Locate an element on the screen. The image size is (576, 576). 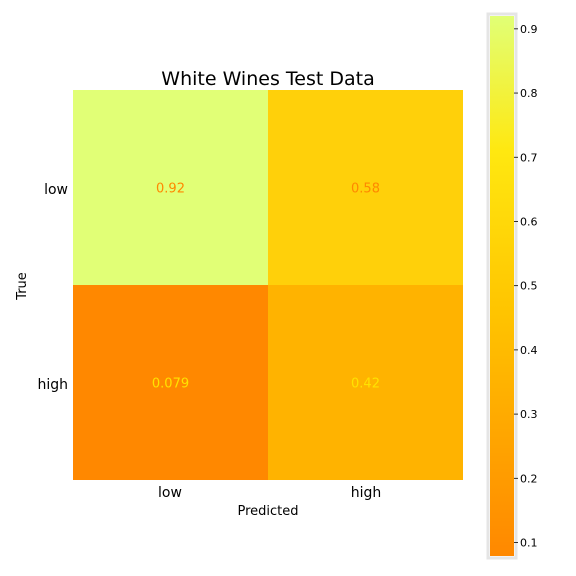
cell-value-label: 0.079 is located at coordinates (170, 384).